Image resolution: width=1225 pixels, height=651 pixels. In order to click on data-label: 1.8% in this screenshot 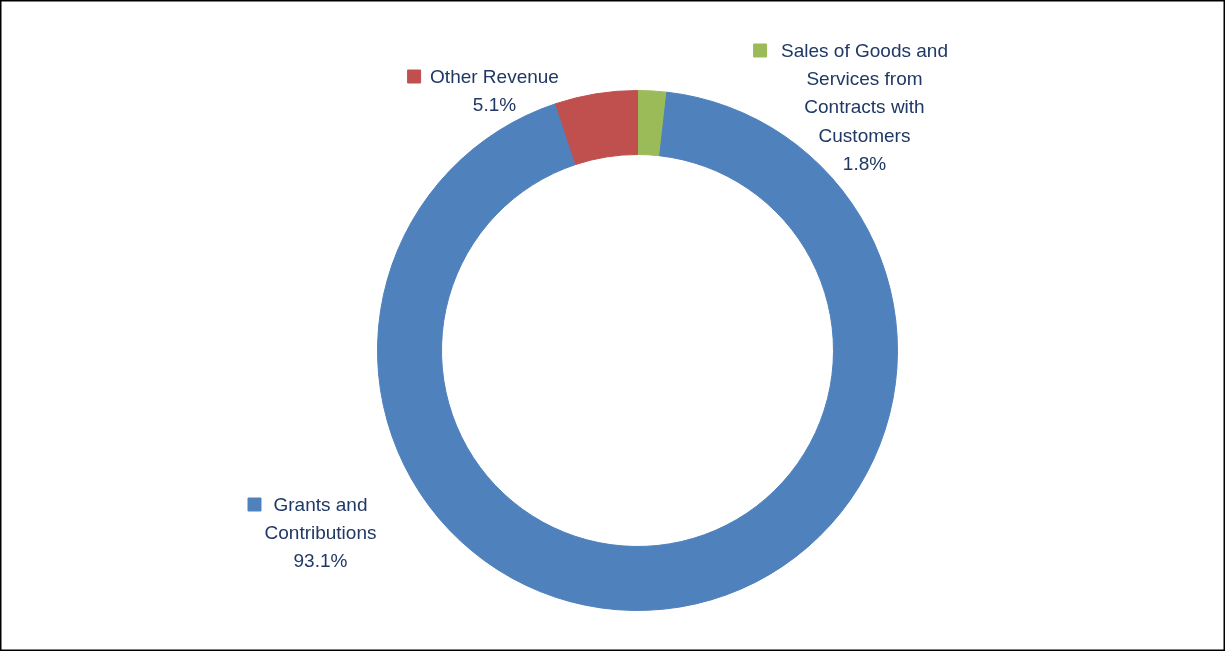, I will do `click(864, 163)`.